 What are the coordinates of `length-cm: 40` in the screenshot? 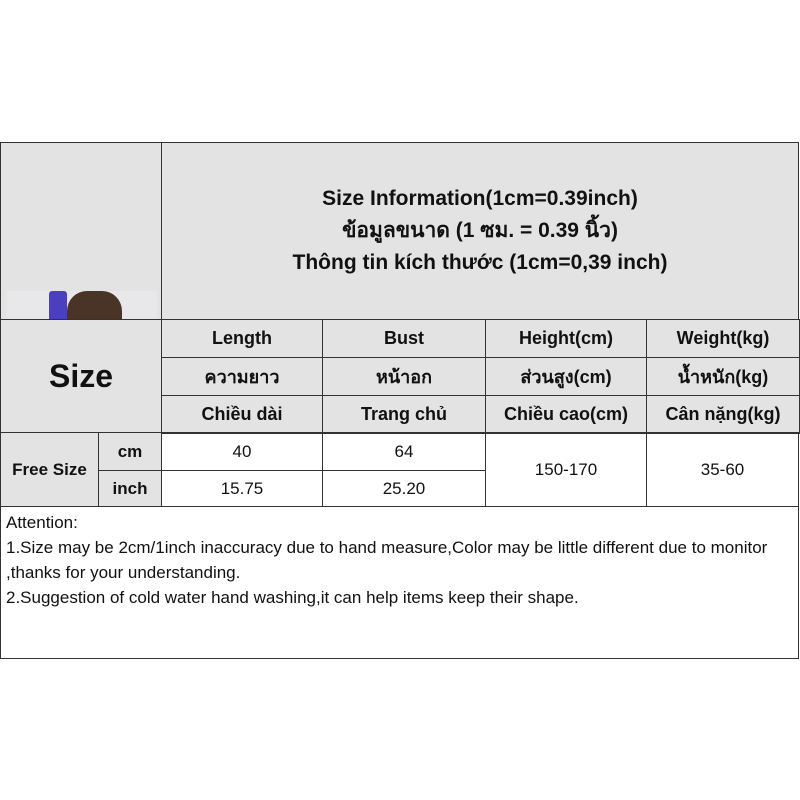 It's located at (242, 451).